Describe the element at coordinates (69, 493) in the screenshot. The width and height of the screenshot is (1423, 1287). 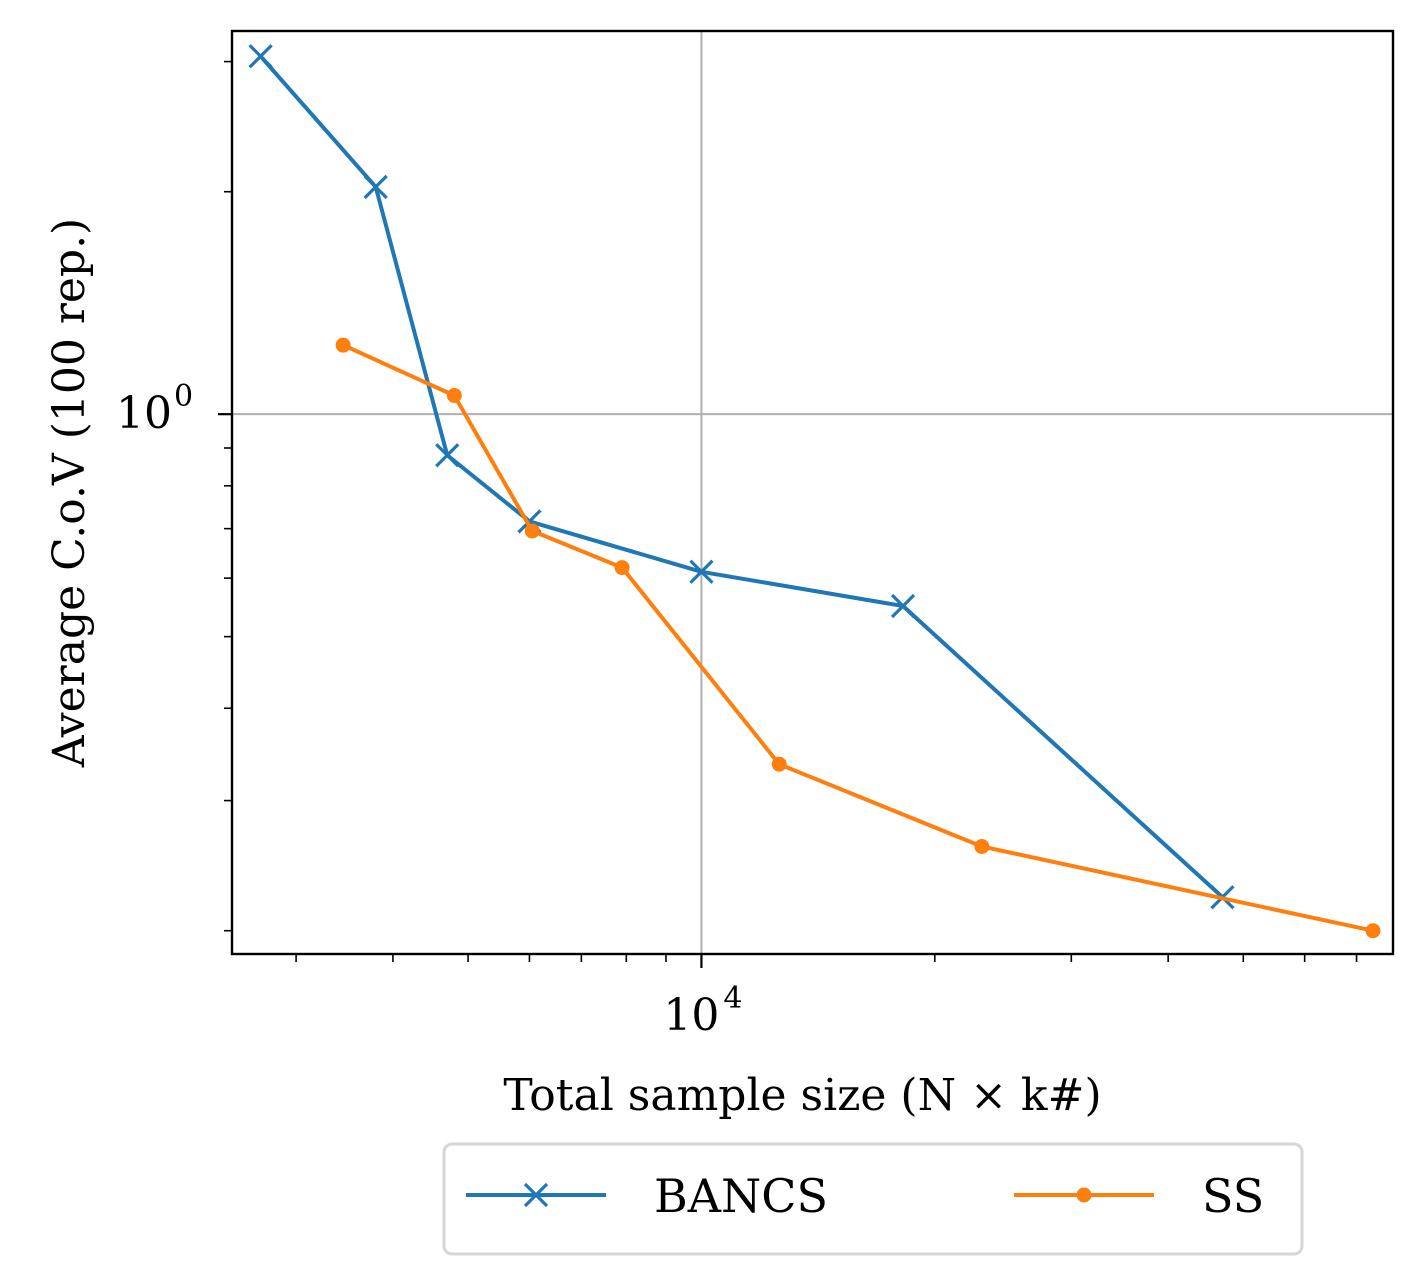
I see `y-axis-title: Average C.o.V (100 rep.)` at that location.